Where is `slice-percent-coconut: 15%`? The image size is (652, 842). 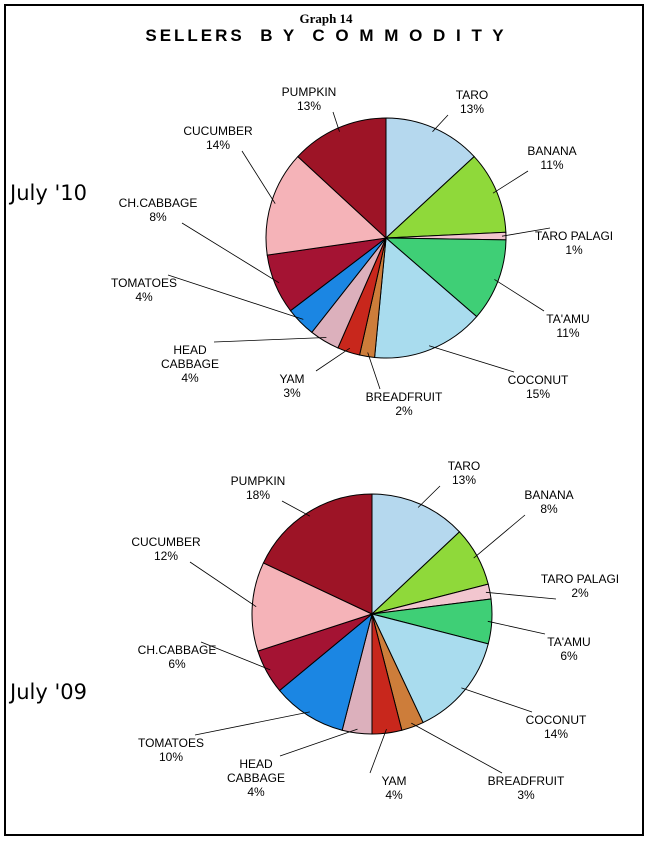 slice-percent-coconut: 15% is located at coordinates (538, 394).